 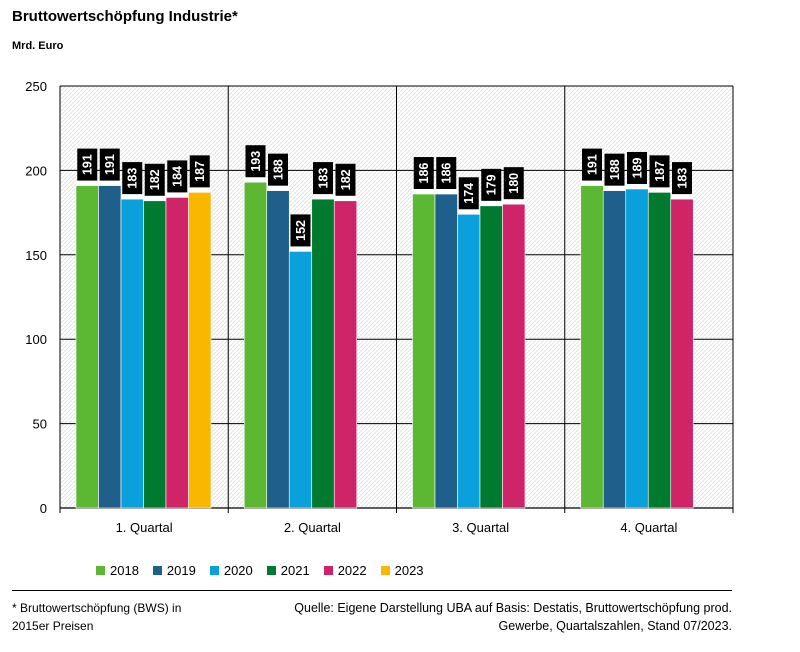 I want to click on data-label: 174, so click(x=469, y=193).